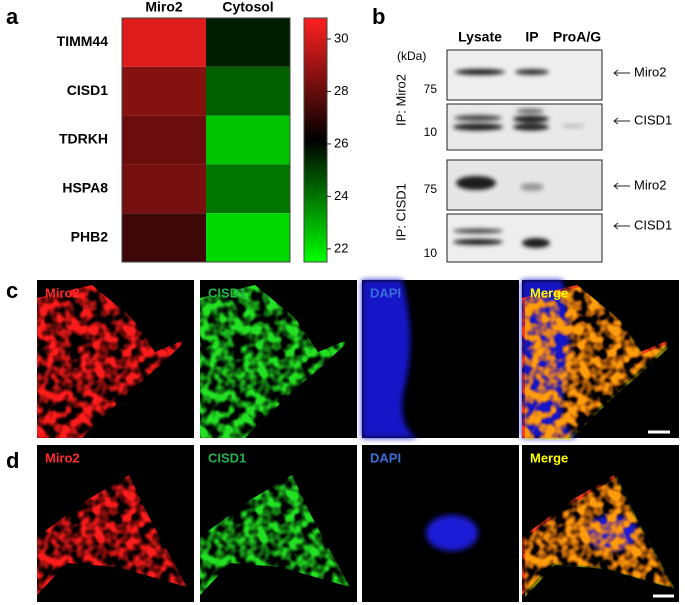 This screenshot has height=605, width=685. I want to click on unit-label: (kDa), so click(411, 56).